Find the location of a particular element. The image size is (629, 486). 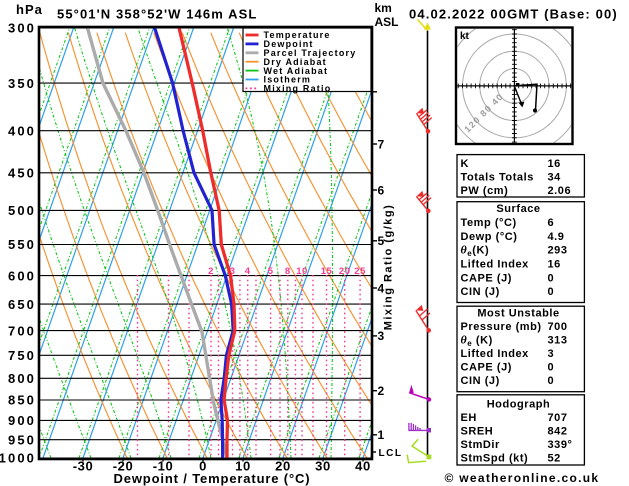

svg-text: -20 is located at coordinates (123, 466).